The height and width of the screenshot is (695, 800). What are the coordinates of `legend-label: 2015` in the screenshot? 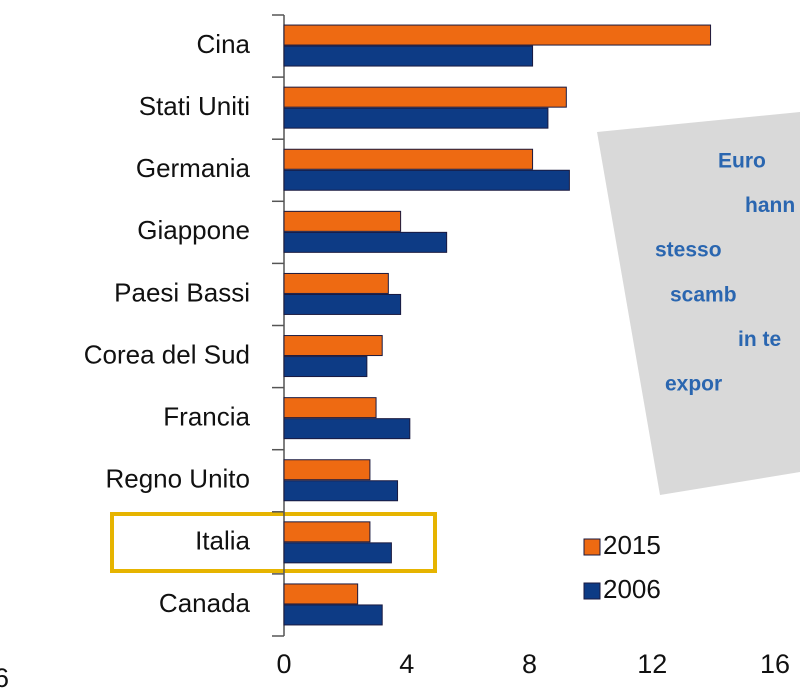 It's located at (632, 545).